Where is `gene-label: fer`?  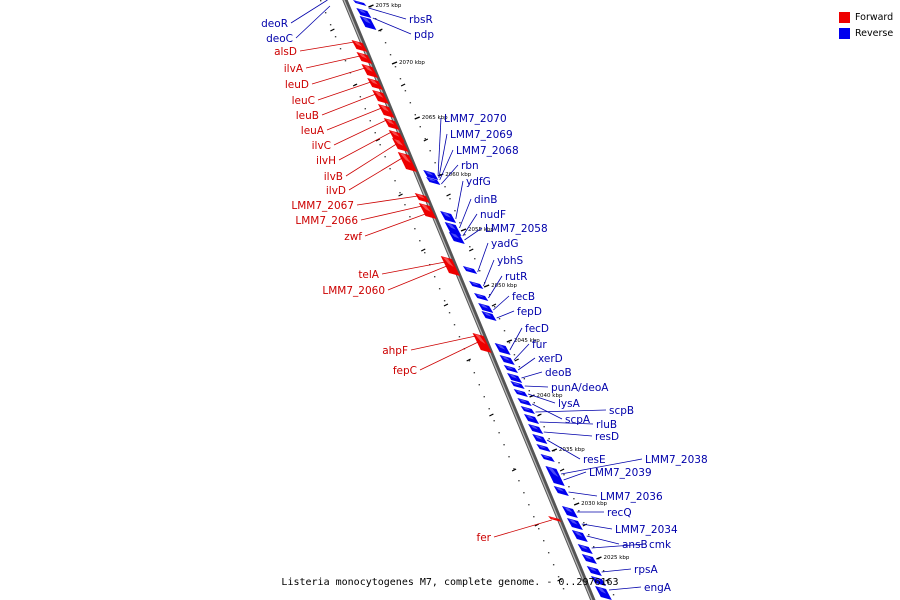 gene-label: fer is located at coordinates (484, 538).